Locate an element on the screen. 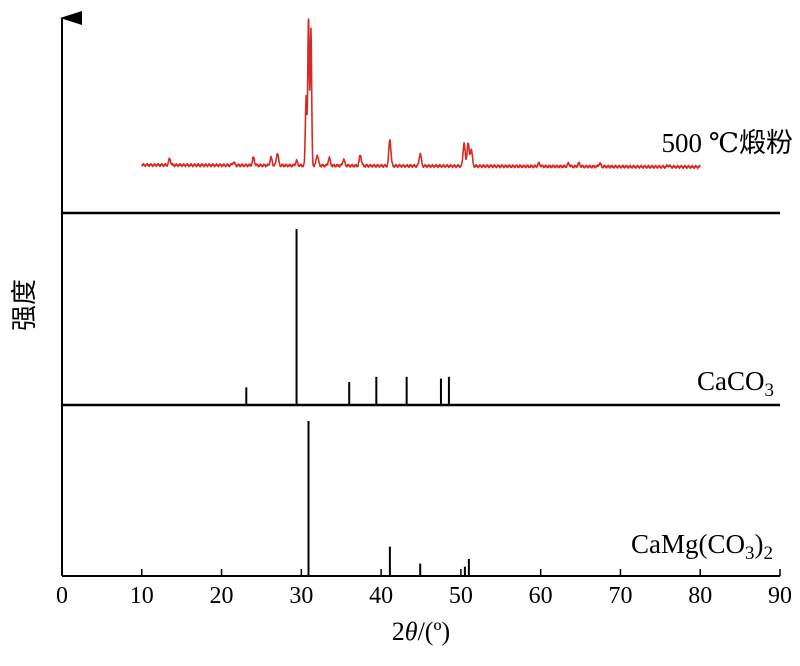  x-ticks is located at coordinates (421, 572).